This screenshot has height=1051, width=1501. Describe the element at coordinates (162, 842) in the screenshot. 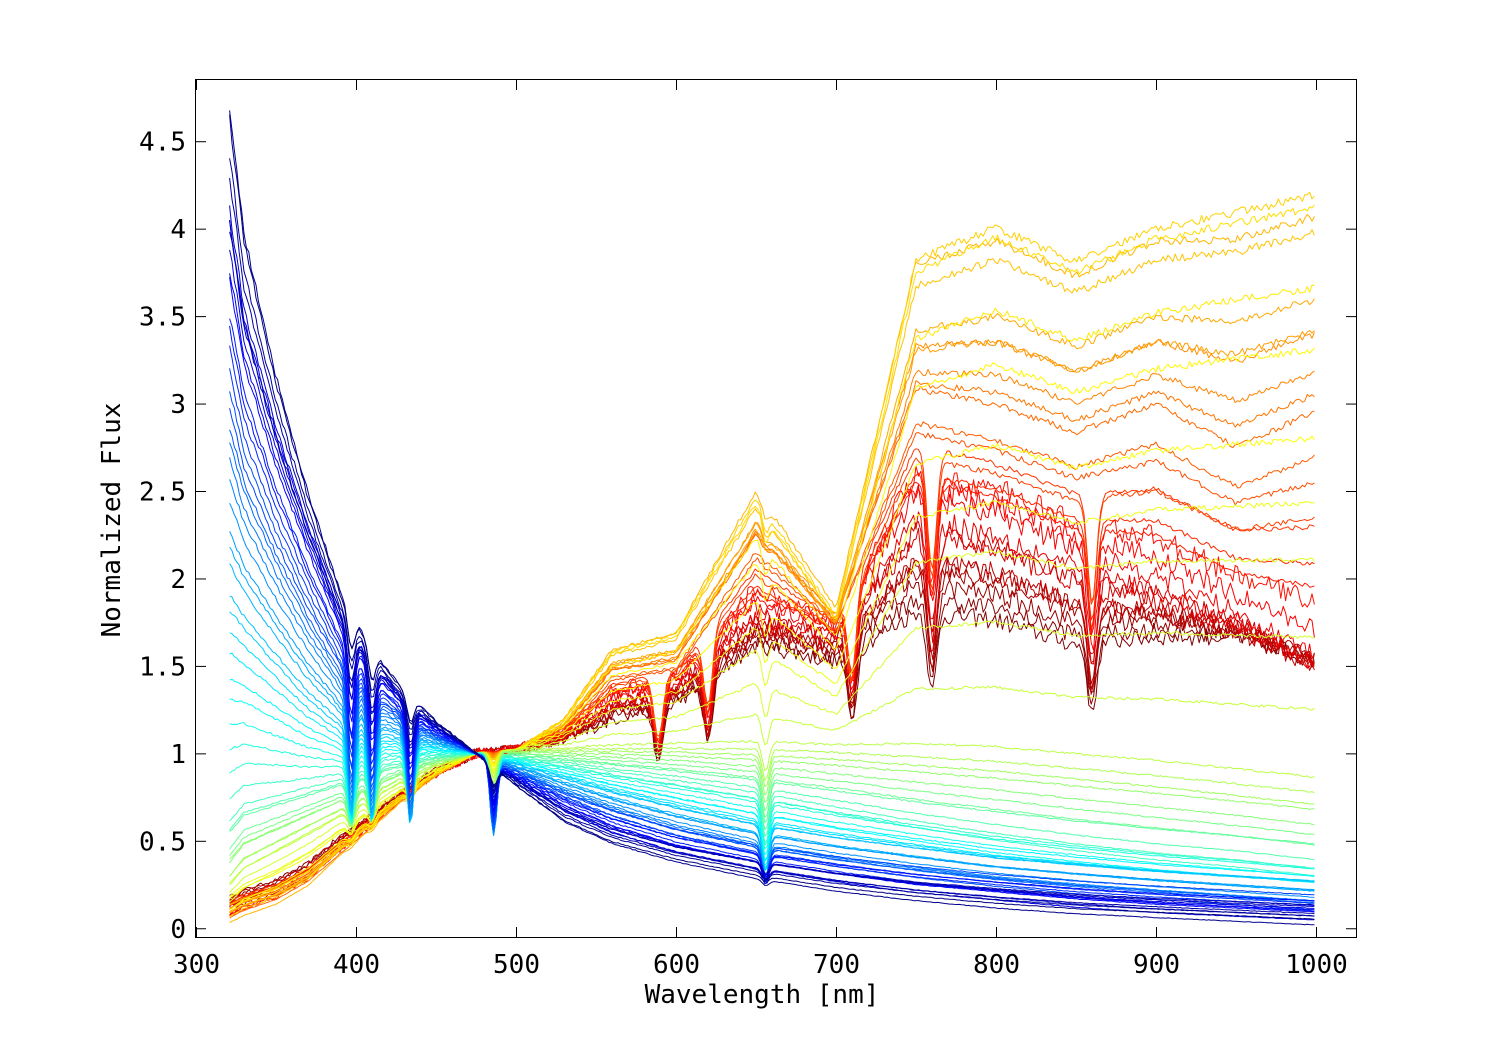

I see `y-tick-label: 0.5` at that location.